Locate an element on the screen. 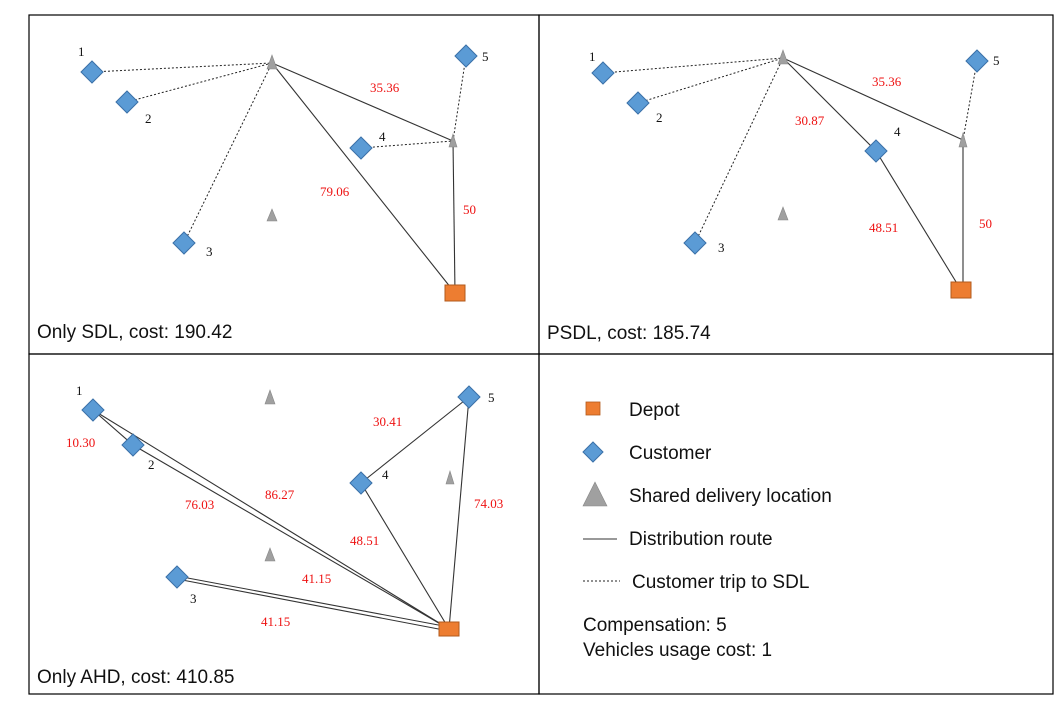 The image size is (1063, 708). route-cost-labels: 35.36 30.87 48.51 50 is located at coordinates (893, 154).